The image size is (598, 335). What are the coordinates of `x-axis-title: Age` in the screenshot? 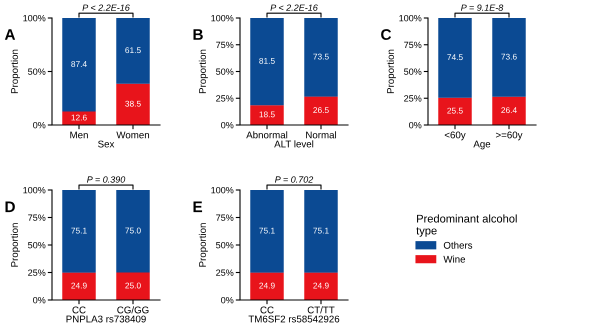 It's located at (481, 145).